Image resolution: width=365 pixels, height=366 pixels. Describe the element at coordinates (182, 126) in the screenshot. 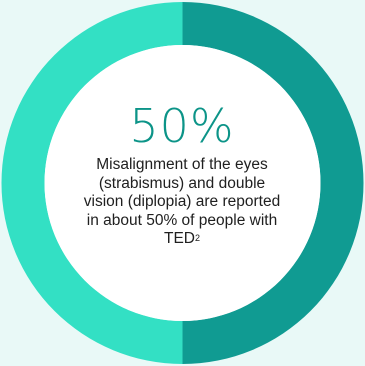

I see `center-statistic: 50%` at that location.